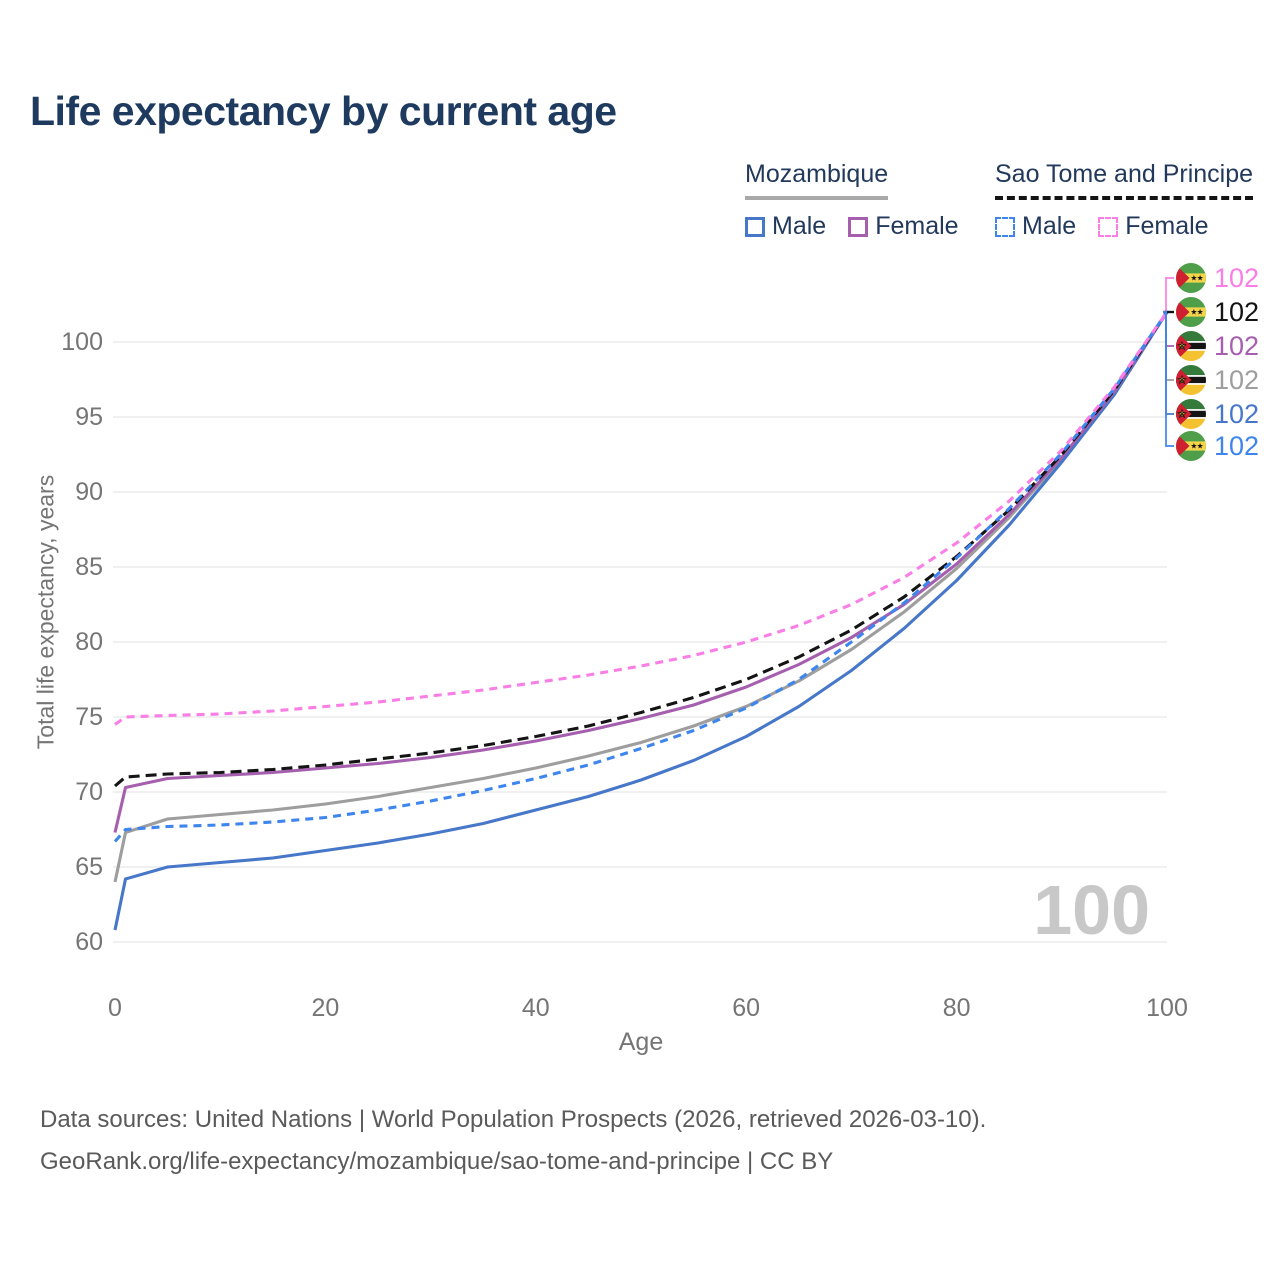  Describe the element at coordinates (115, 1008) in the screenshot. I see `x-tick-0: 0` at that location.